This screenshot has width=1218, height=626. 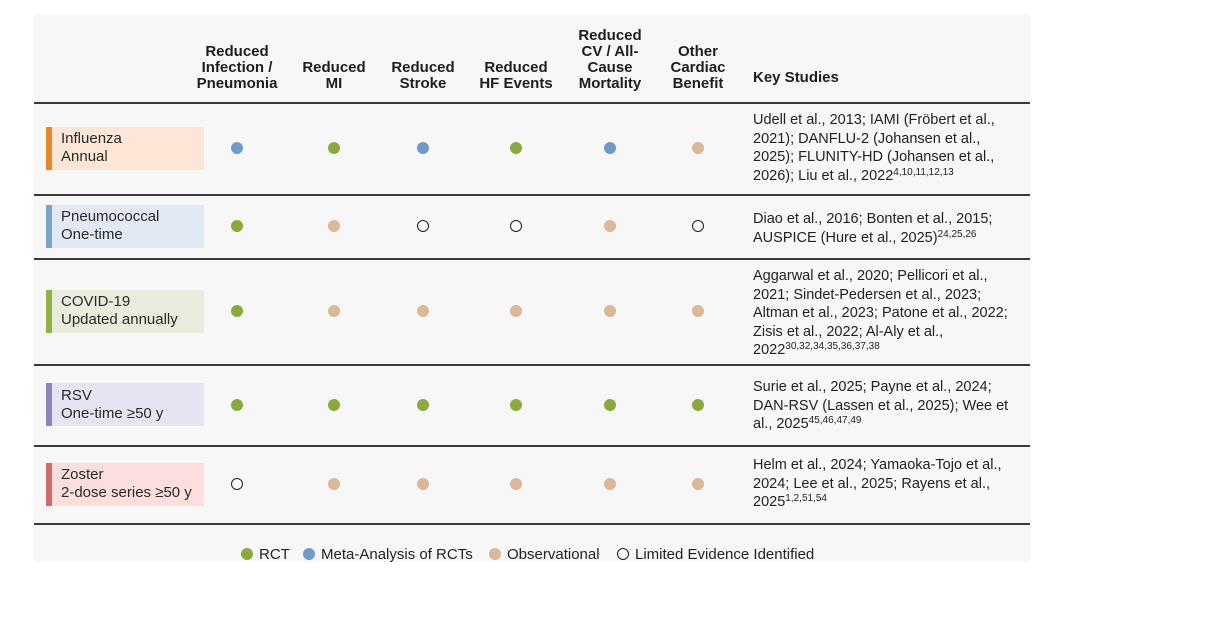 I want to click on vaccine-label: RSV One-time ≥50 y, so click(x=125, y=404).